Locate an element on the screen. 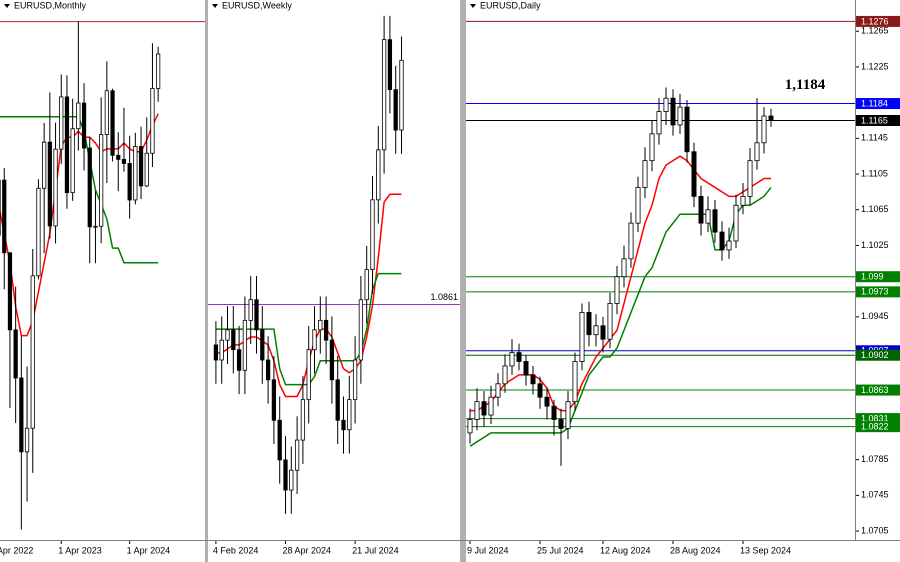 The height and width of the screenshot is (562, 900). y-tick-label: 1.1025 is located at coordinates (875, 245).